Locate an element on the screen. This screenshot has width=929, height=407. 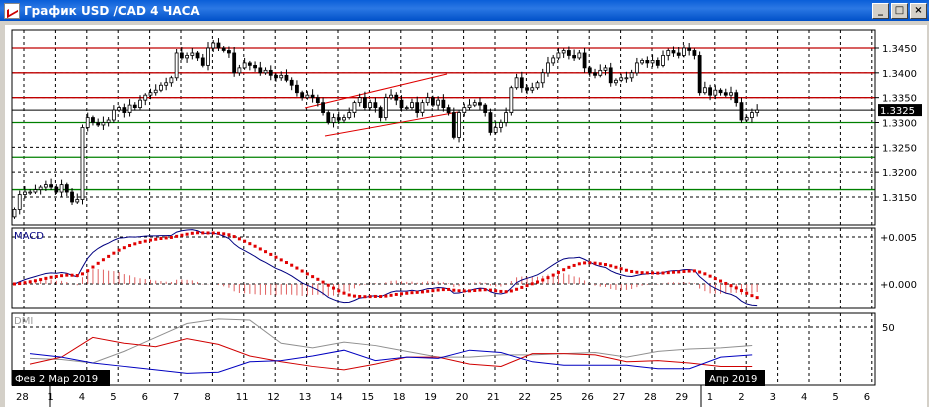
date-tick-label: 7 is located at coordinates (176, 397).